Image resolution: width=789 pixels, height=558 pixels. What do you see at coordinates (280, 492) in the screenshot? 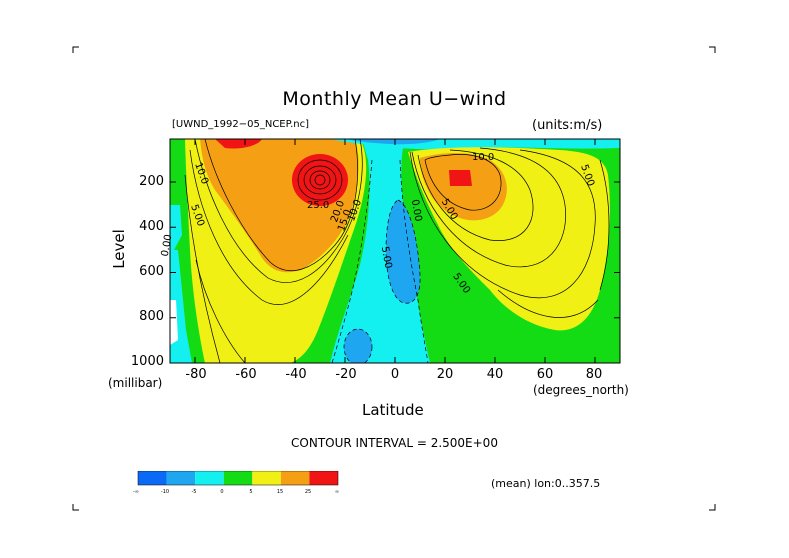
I see `colorbar-label: 15` at bounding box center [280, 492].